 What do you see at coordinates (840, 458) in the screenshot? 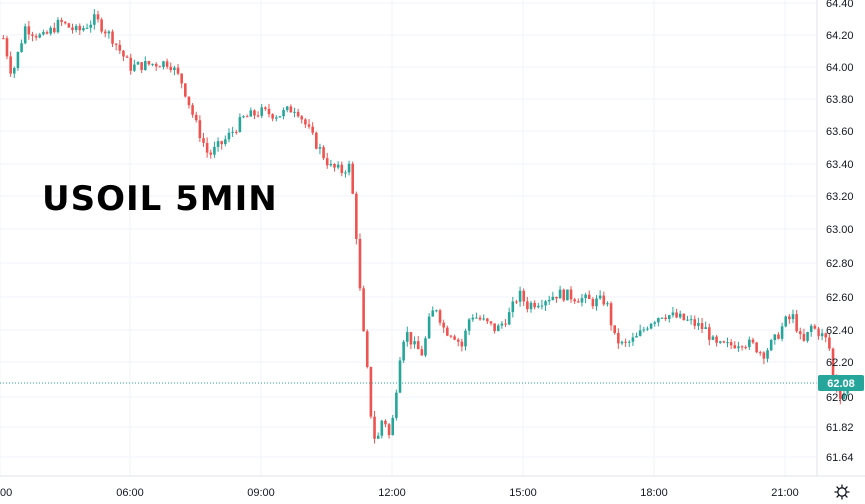
I see `y-tick-label: 61.64` at bounding box center [840, 458].